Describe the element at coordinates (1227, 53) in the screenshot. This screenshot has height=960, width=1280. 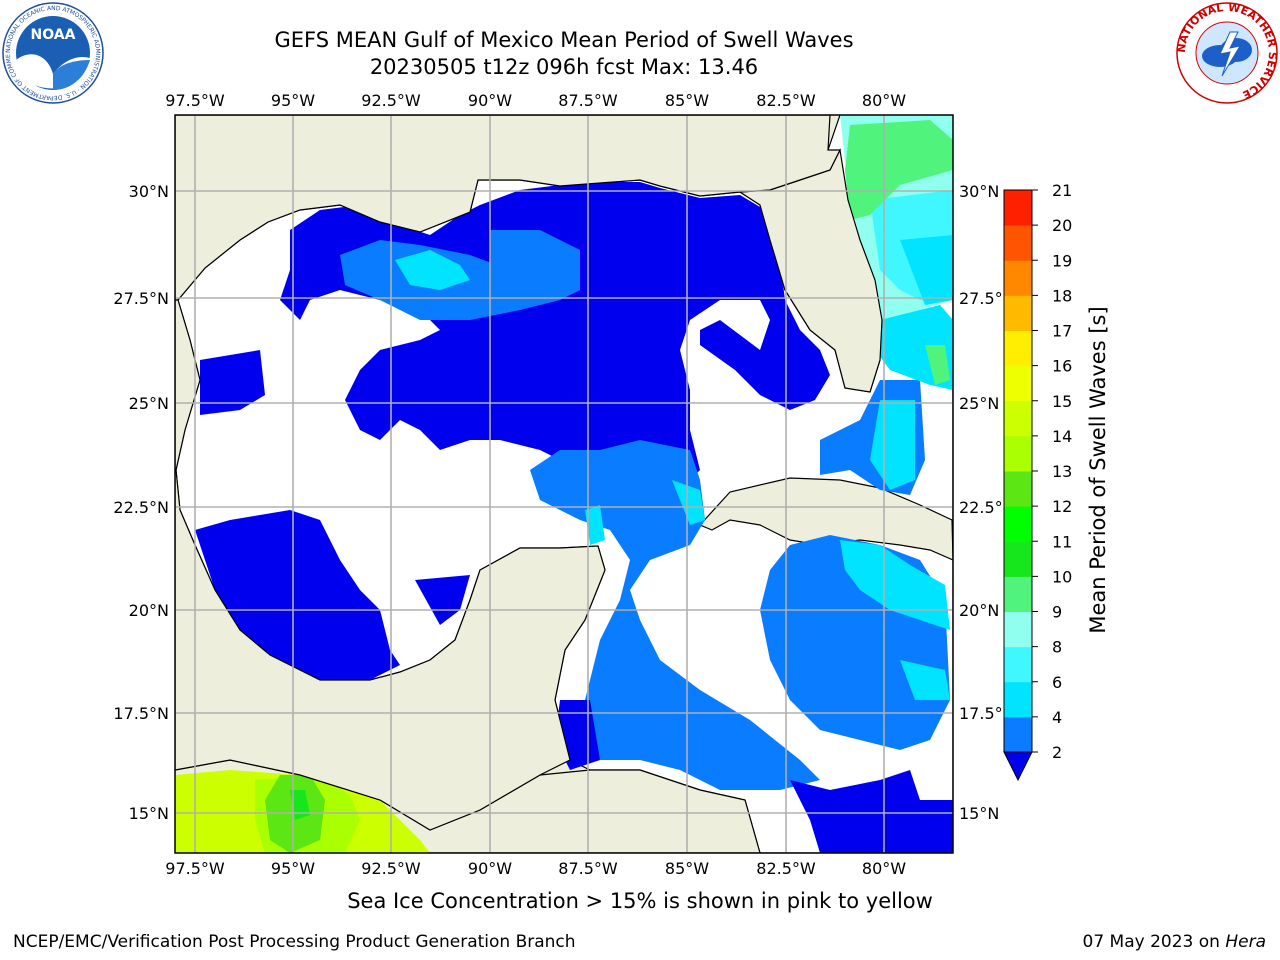
I see `nws-logo: NATIONAL WEATHER SERVICE` at that location.